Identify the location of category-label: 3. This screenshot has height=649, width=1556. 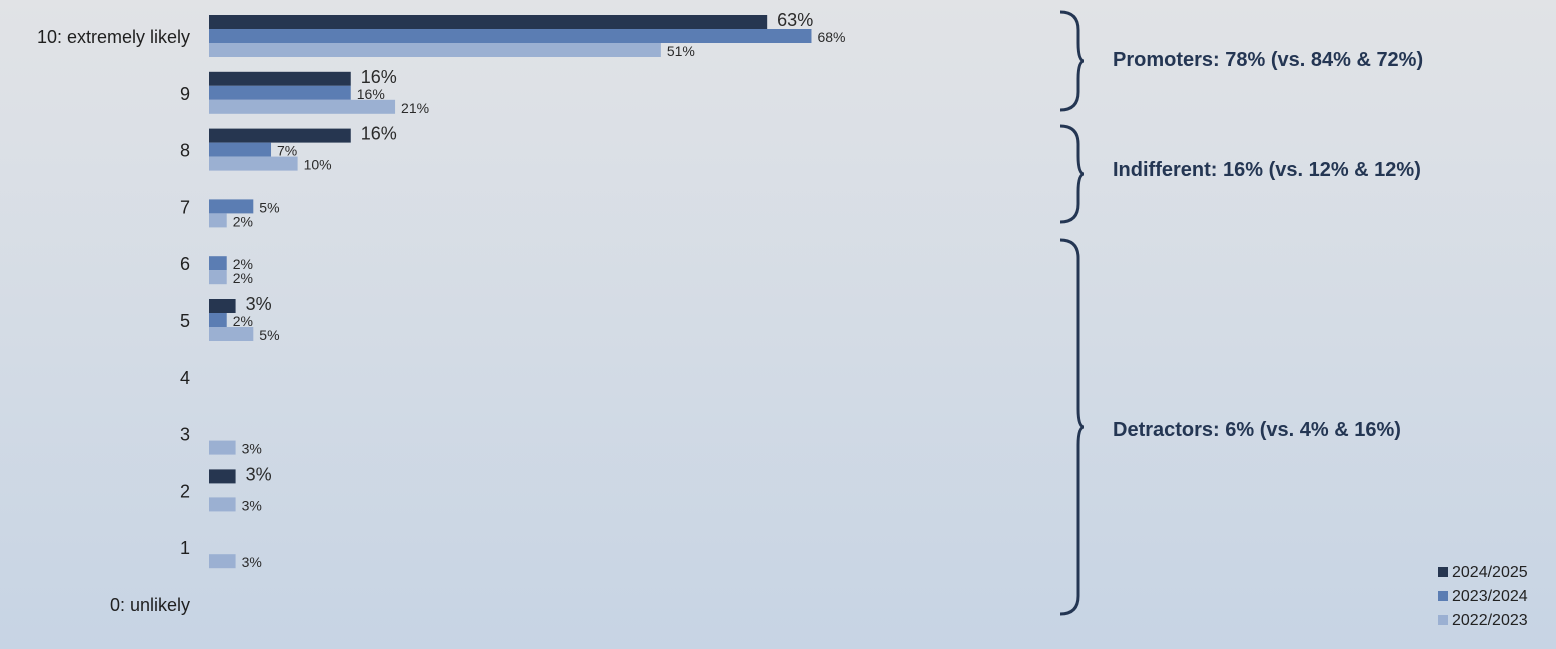
(185, 435).